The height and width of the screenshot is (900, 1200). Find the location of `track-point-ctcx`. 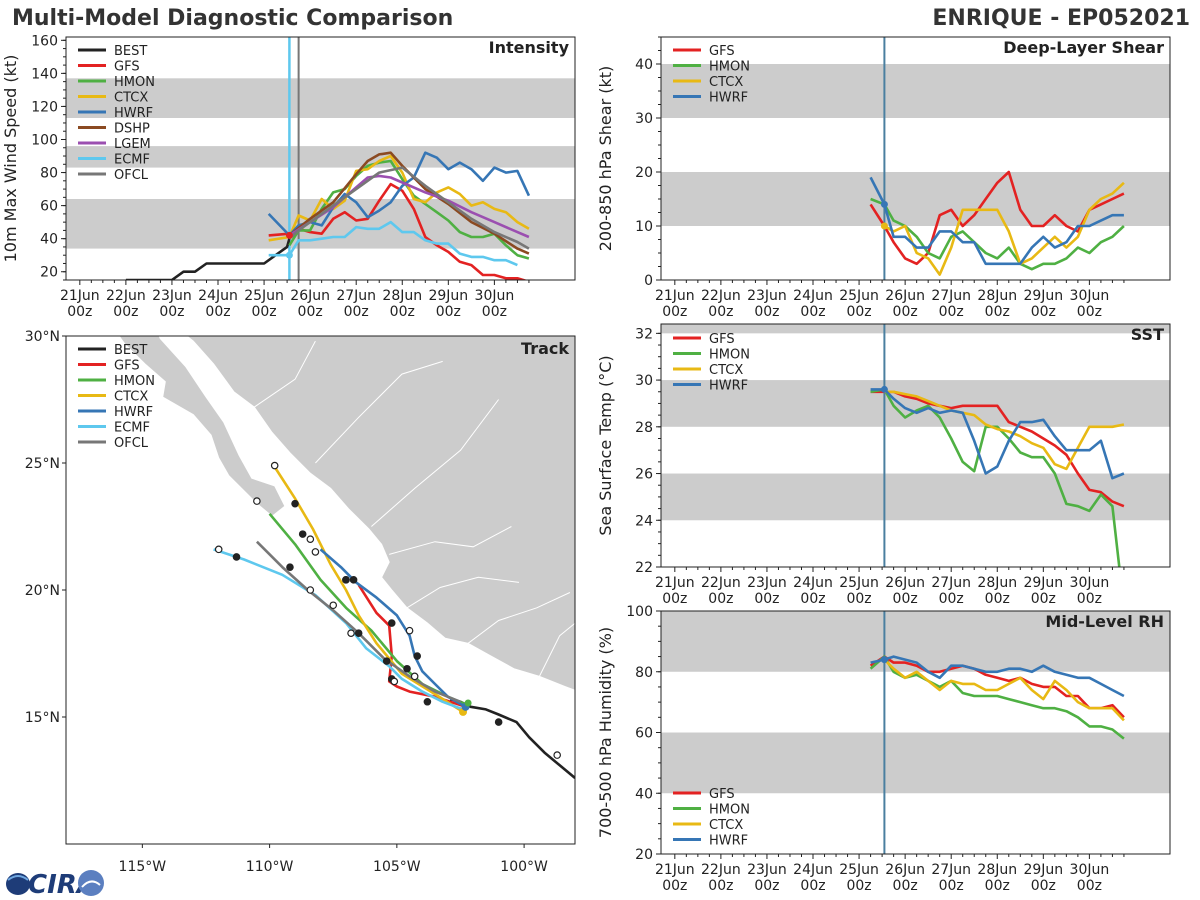

track-point-ctcx is located at coordinates (346, 580).